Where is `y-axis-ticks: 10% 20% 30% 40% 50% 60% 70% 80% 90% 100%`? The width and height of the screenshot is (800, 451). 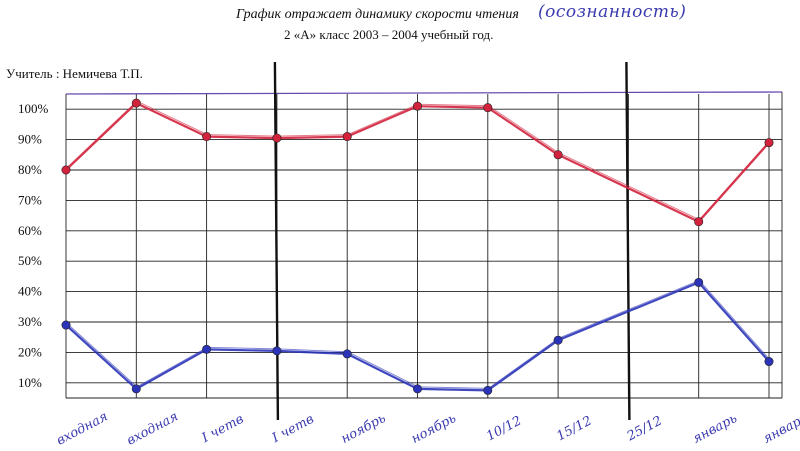
y-axis-ticks: 10% 20% 30% 40% 50% 60% 70% 80% 90% 100% is located at coordinates (33, 245).